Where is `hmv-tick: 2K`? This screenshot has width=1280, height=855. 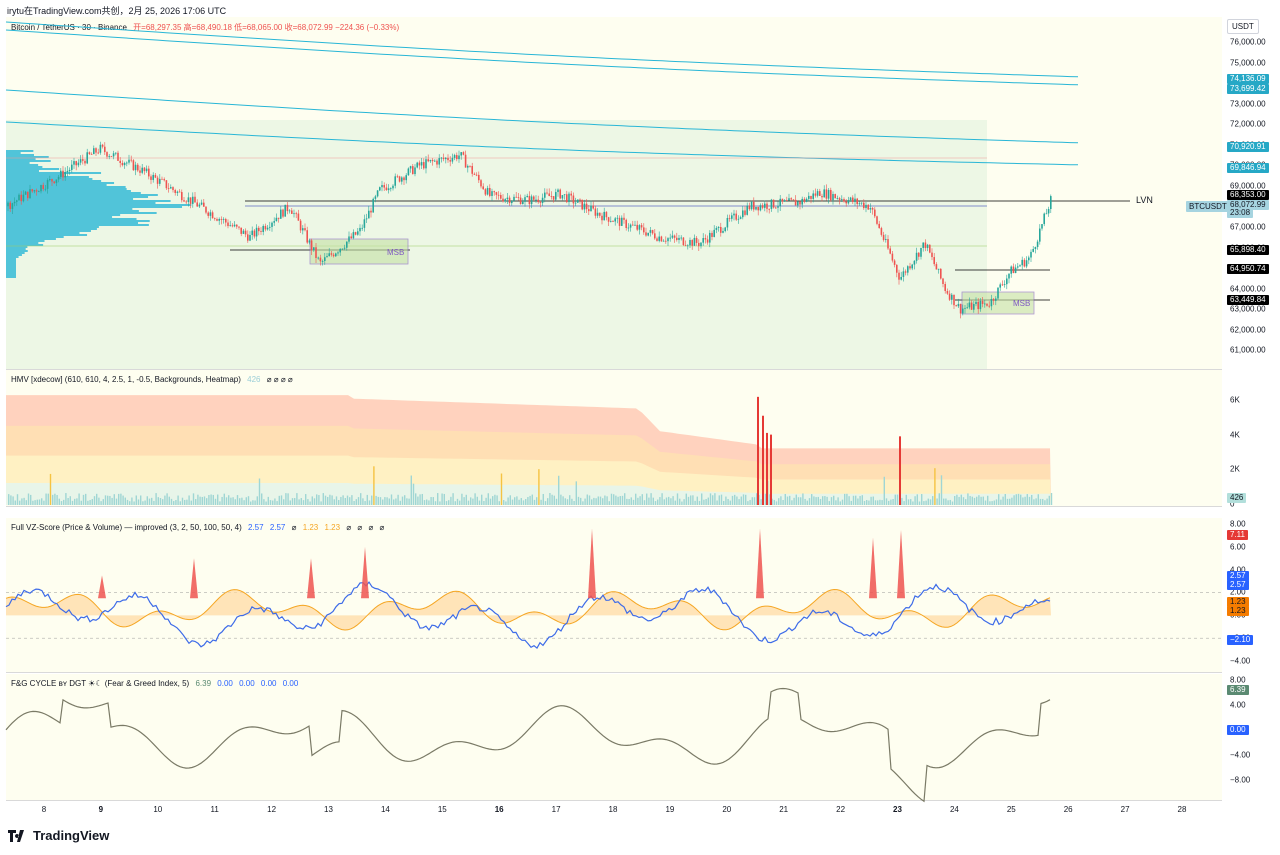
hmv-tick: 2K is located at coordinates (1235, 469).